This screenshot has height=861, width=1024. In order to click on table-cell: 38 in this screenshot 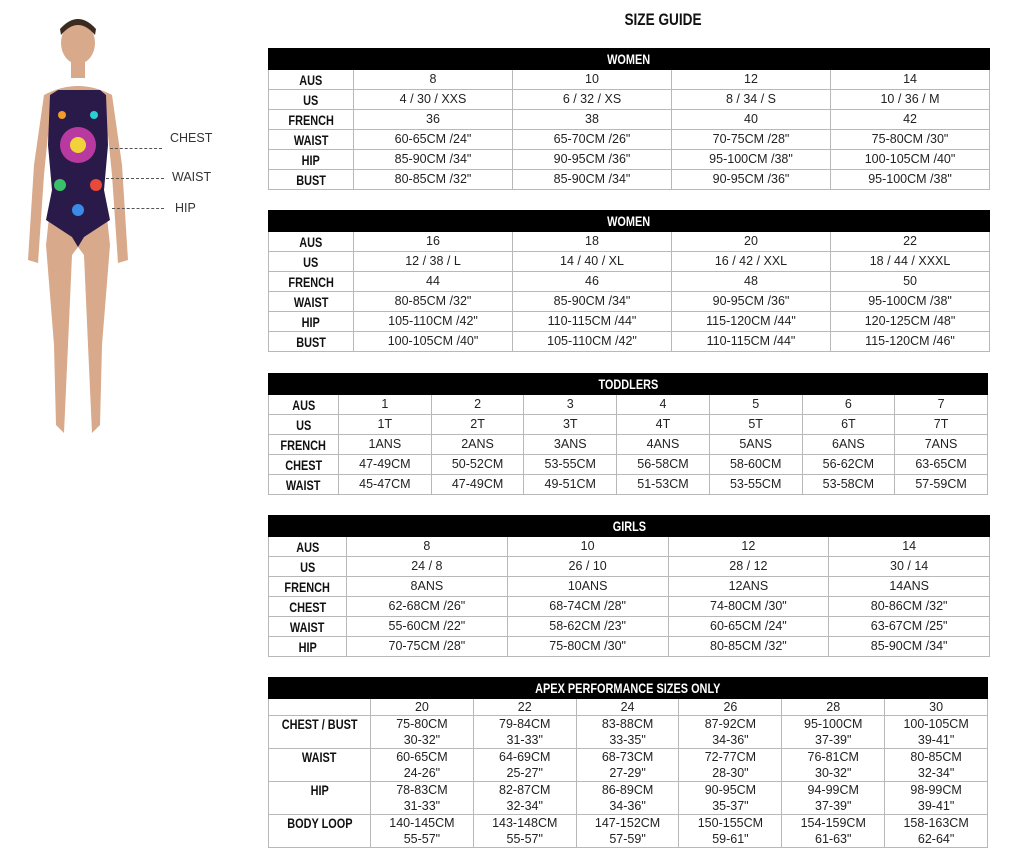, I will do `click(592, 119)`.